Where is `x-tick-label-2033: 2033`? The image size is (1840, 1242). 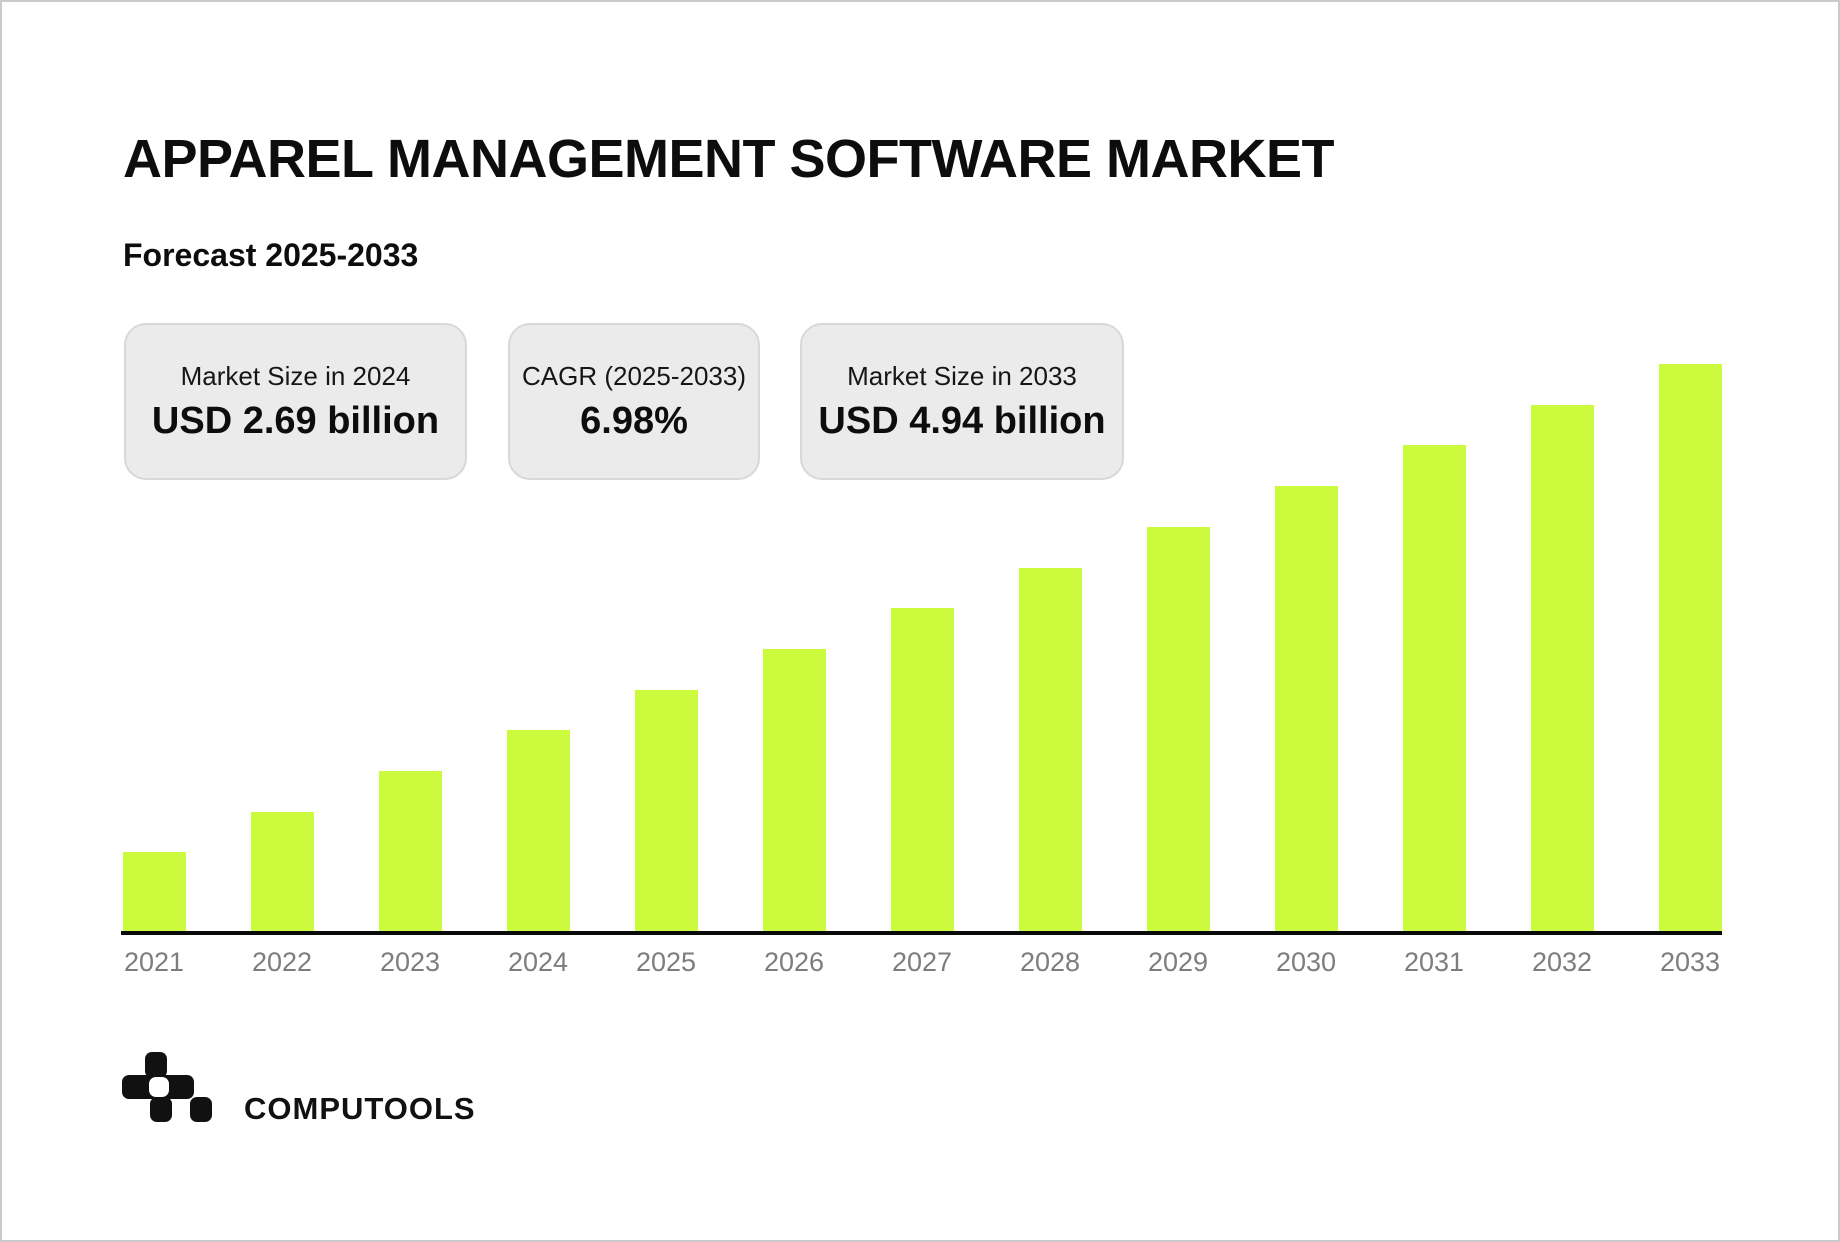 x-tick-label-2033: 2033 is located at coordinates (1690, 962).